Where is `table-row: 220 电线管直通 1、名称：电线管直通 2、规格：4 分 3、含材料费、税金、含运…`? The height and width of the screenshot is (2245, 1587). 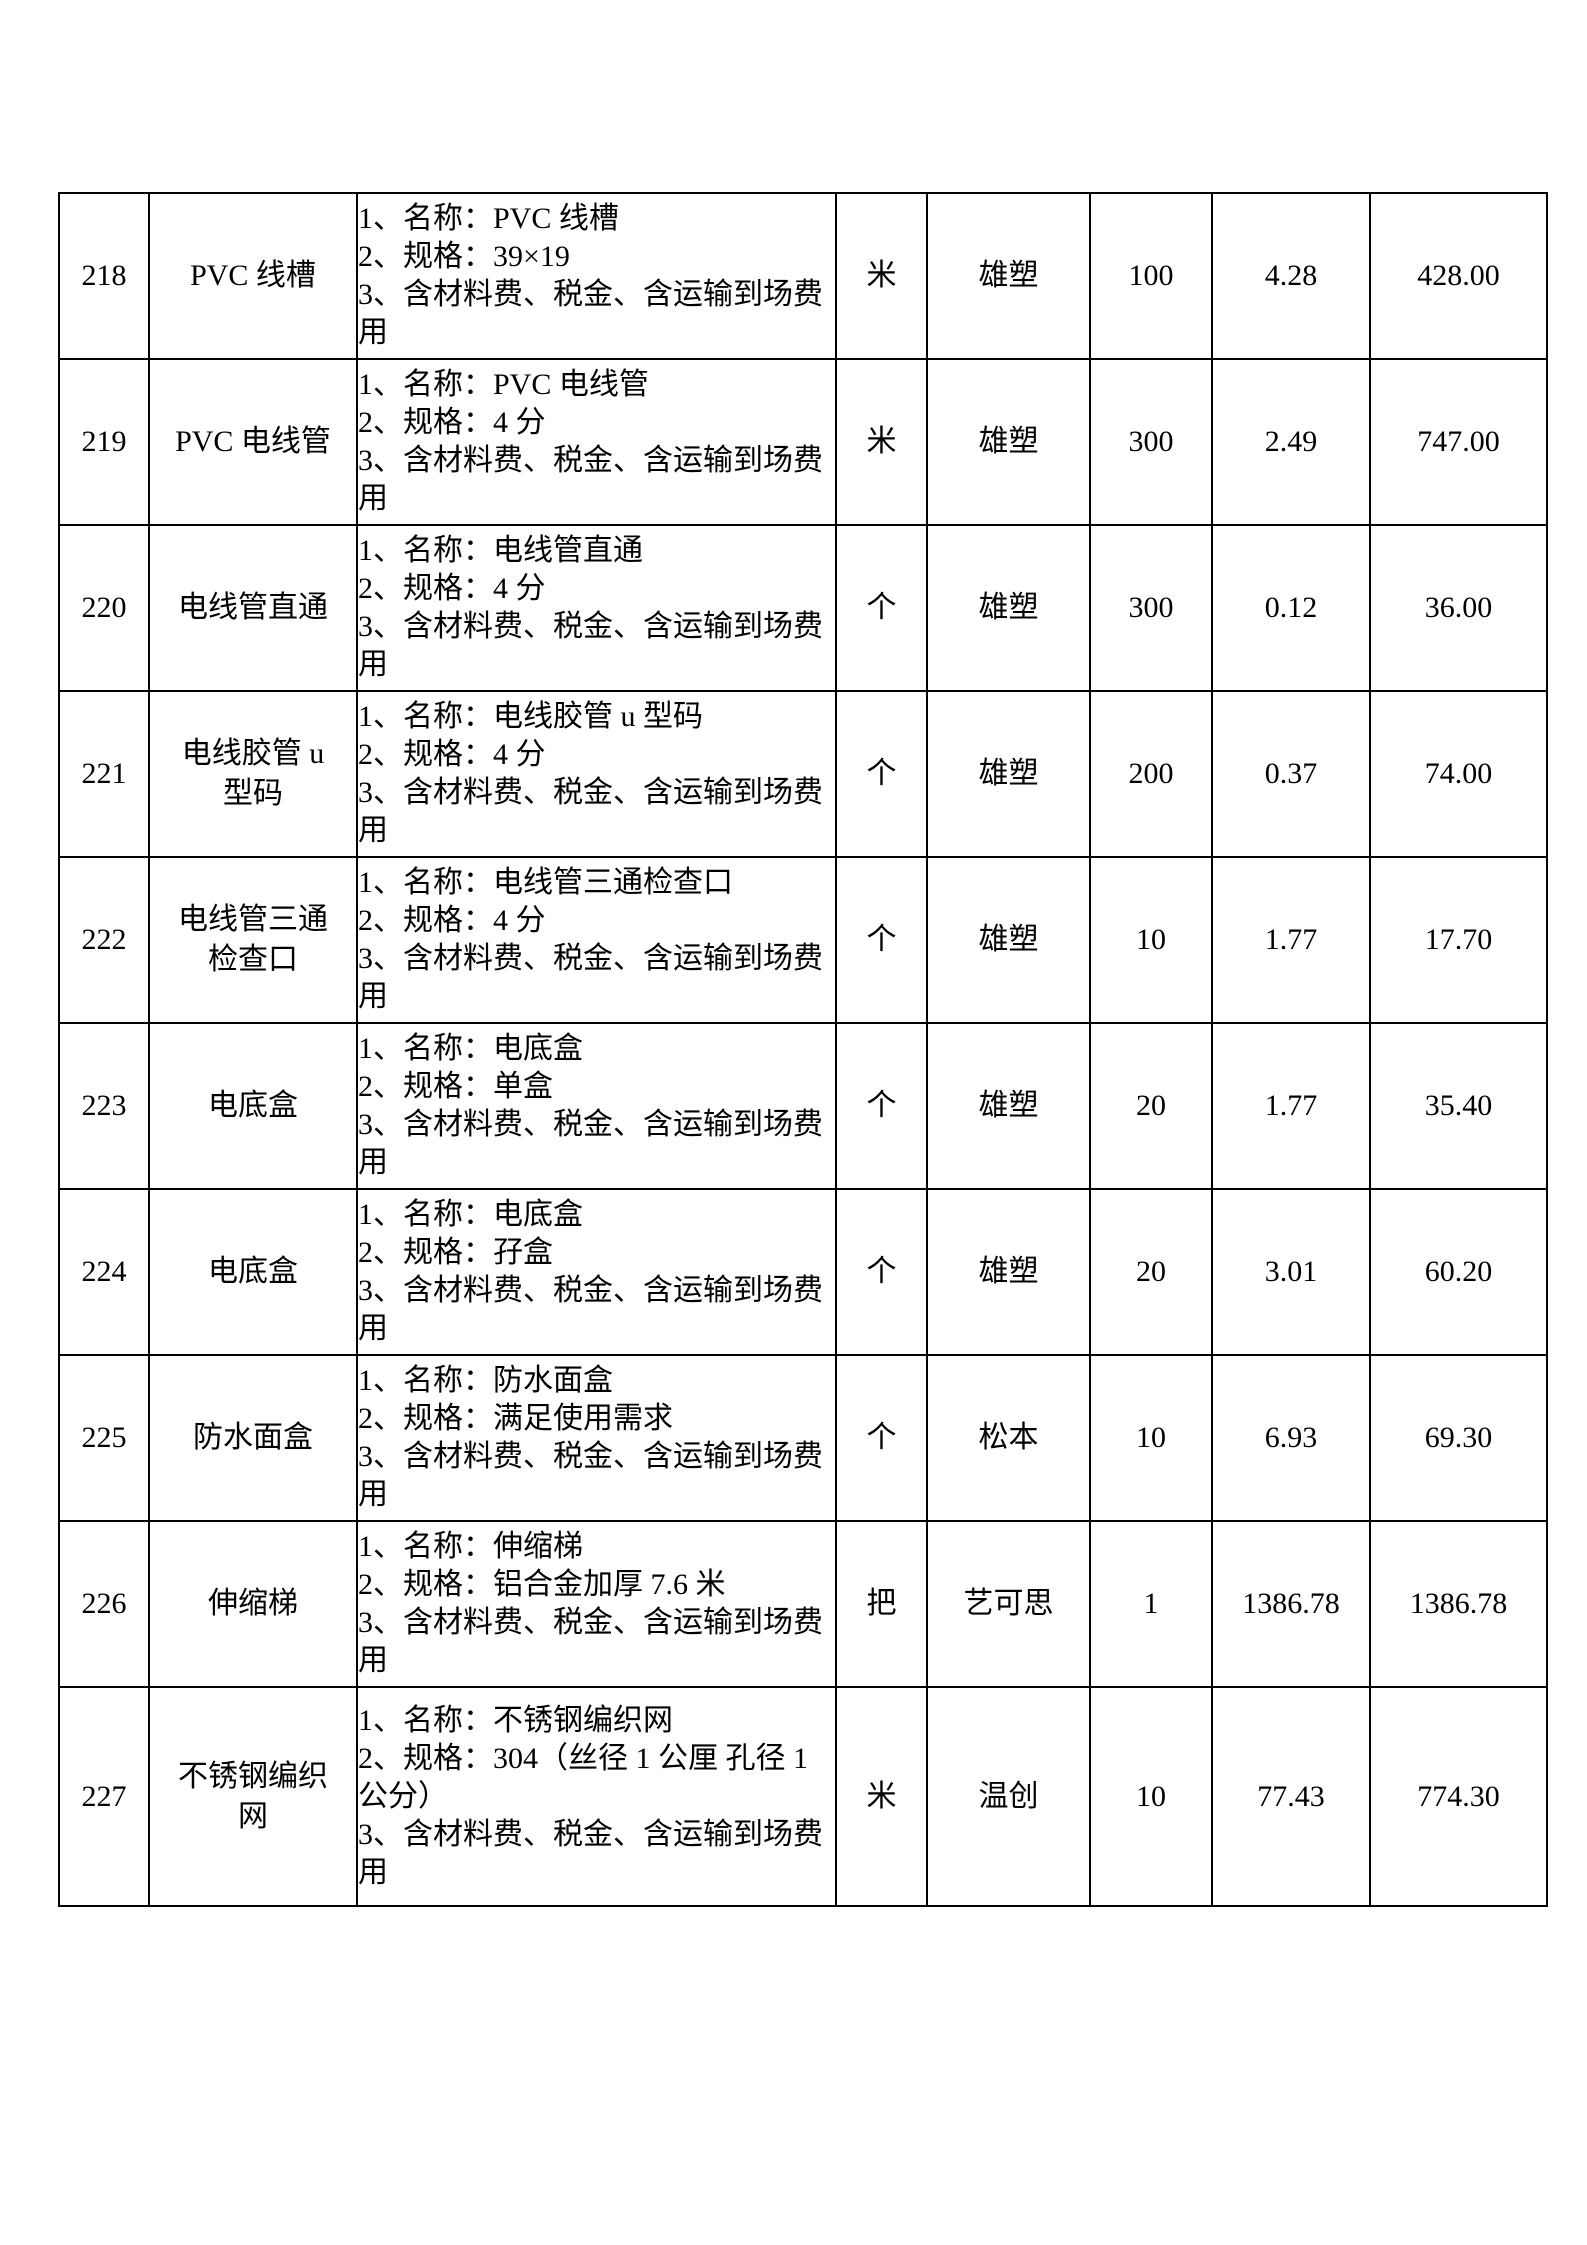 table-row: 220 电线管直通 1、名称：电线管直通 2、规格：4 分 3、含材料费、税金、含运… is located at coordinates (803, 608).